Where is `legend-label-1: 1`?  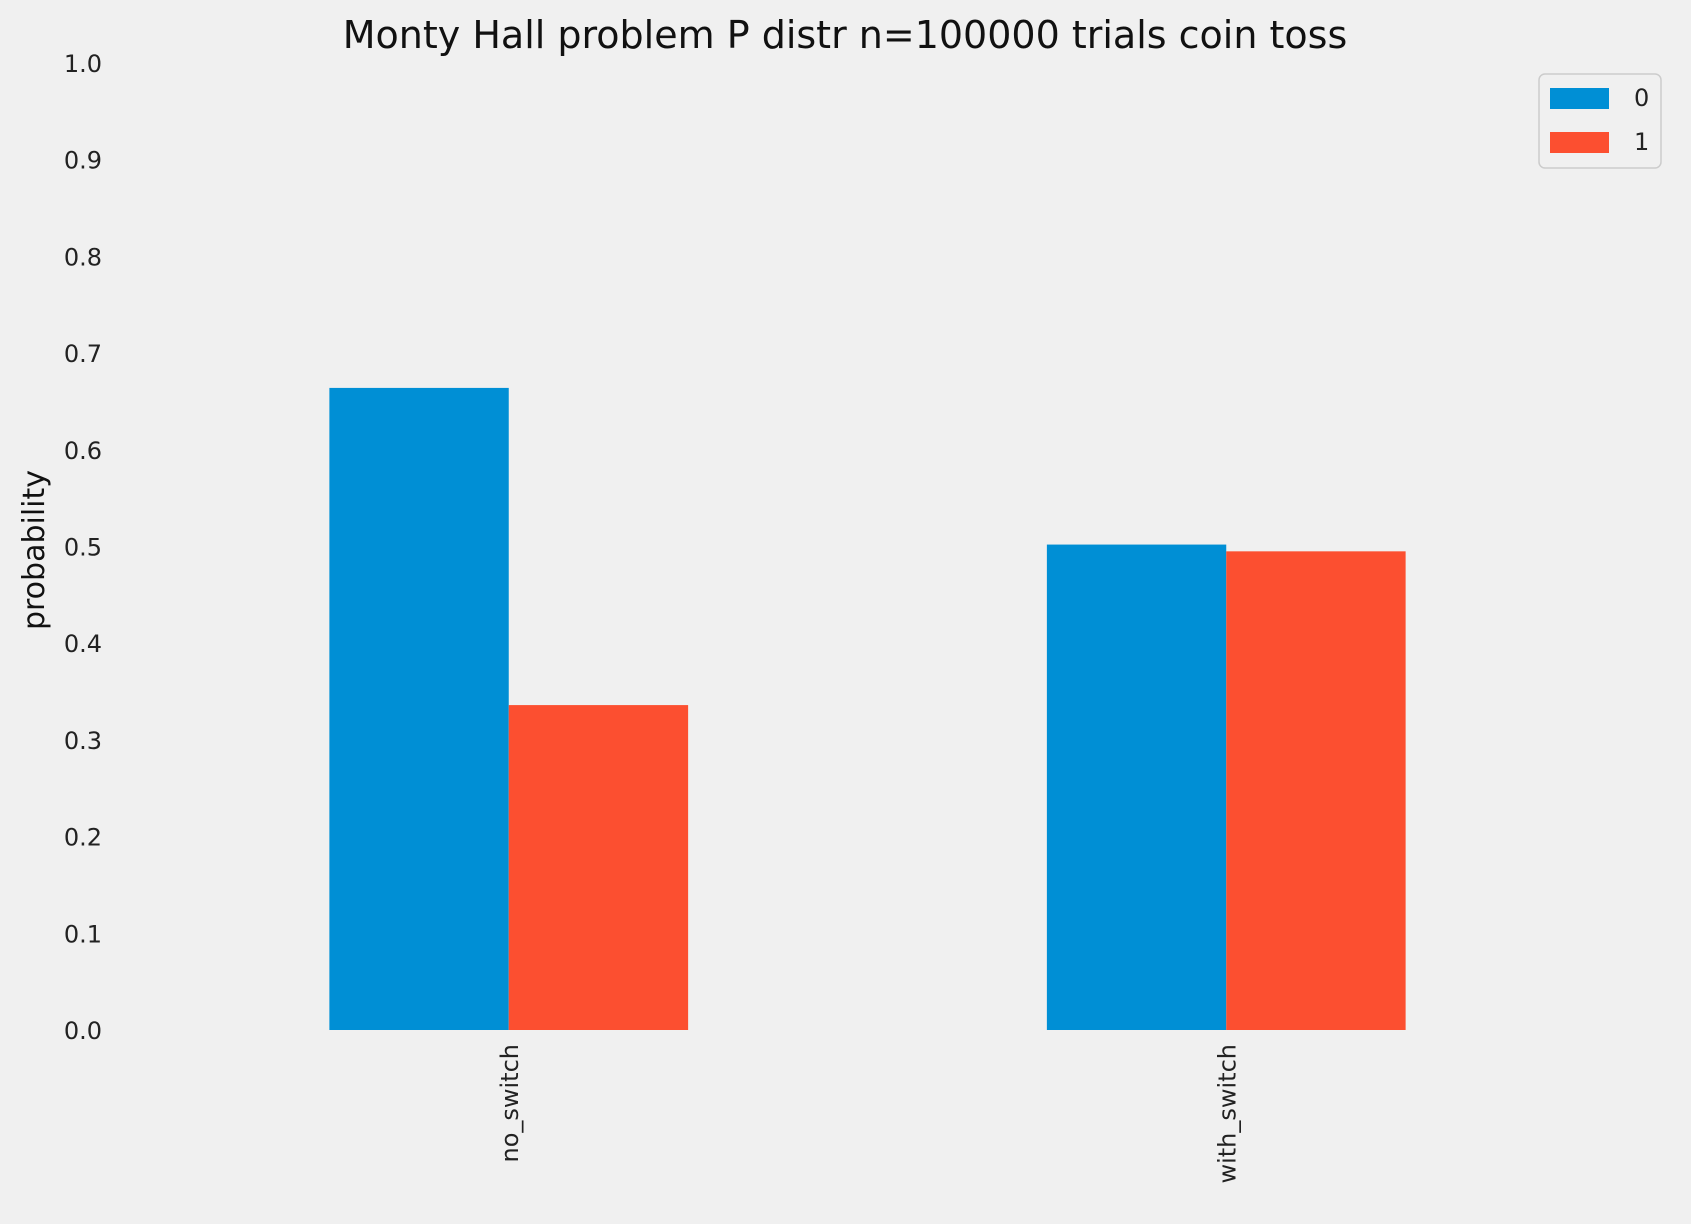 legend-label-1: 1 is located at coordinates (1641, 142).